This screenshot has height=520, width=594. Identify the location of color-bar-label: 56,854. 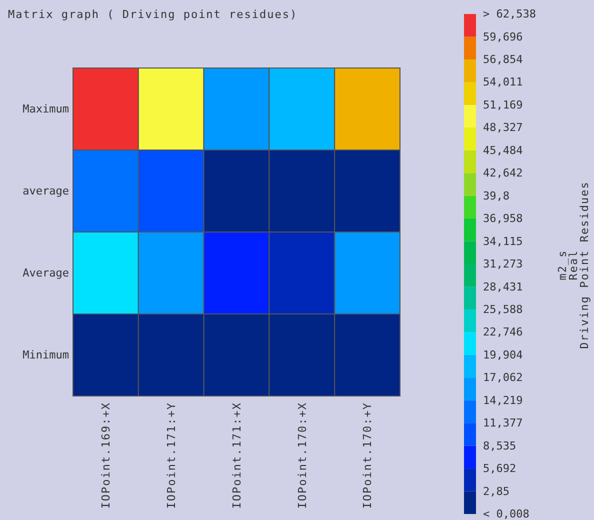
(503, 59).